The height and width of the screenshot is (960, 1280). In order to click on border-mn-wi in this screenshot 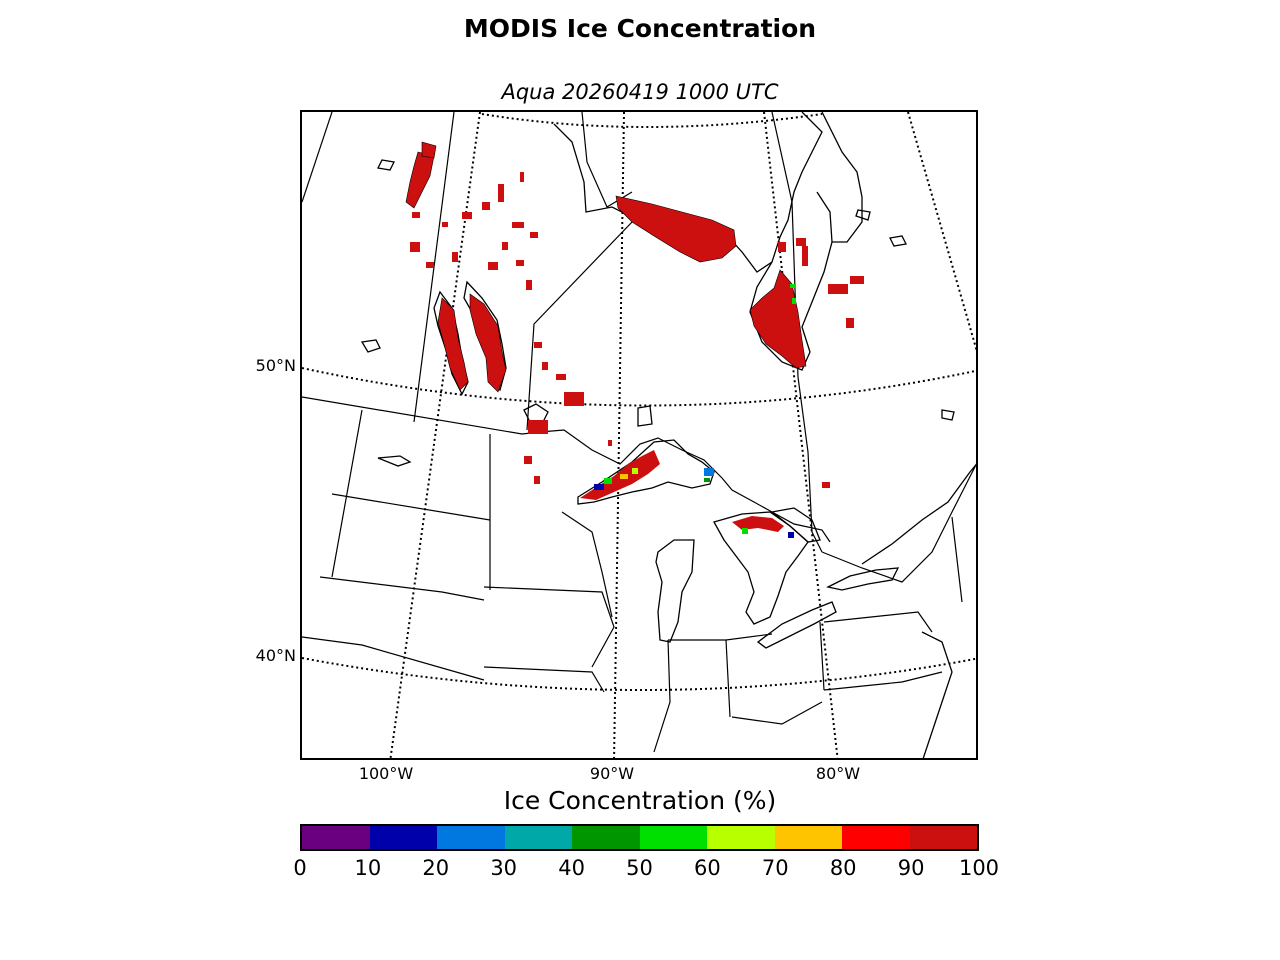, I will do `click(587, 564)`.